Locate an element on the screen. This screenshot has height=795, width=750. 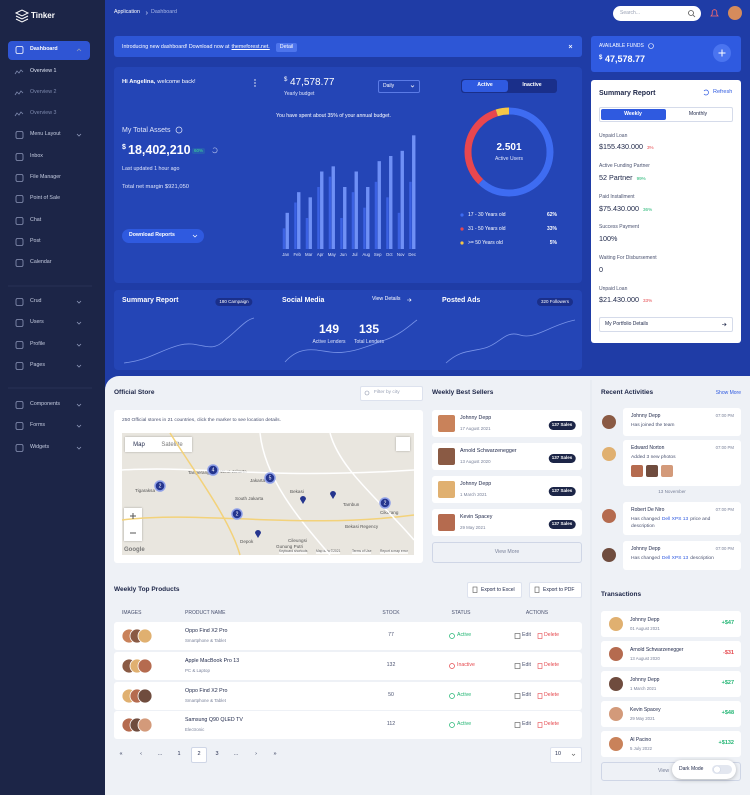
menu-item: Post is located at coordinates (35, 241).